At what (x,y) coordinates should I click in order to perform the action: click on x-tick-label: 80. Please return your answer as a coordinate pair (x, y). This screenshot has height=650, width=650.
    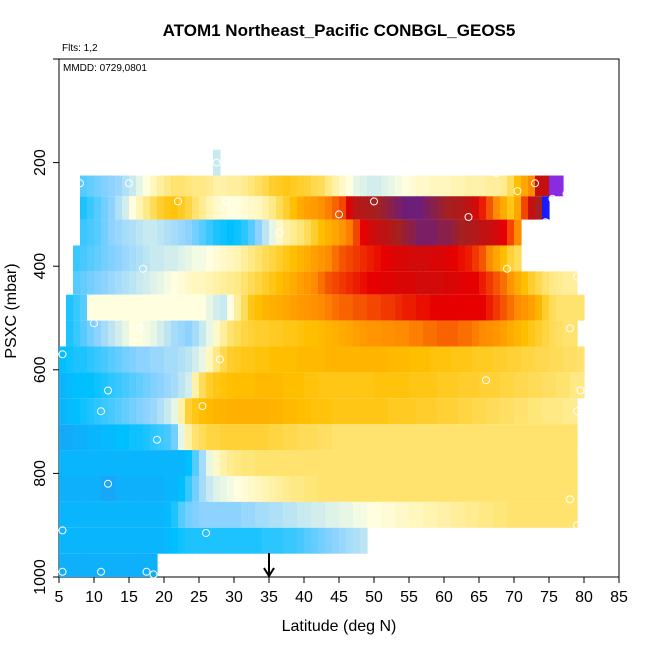
    Looking at the image, I should click on (584, 597).